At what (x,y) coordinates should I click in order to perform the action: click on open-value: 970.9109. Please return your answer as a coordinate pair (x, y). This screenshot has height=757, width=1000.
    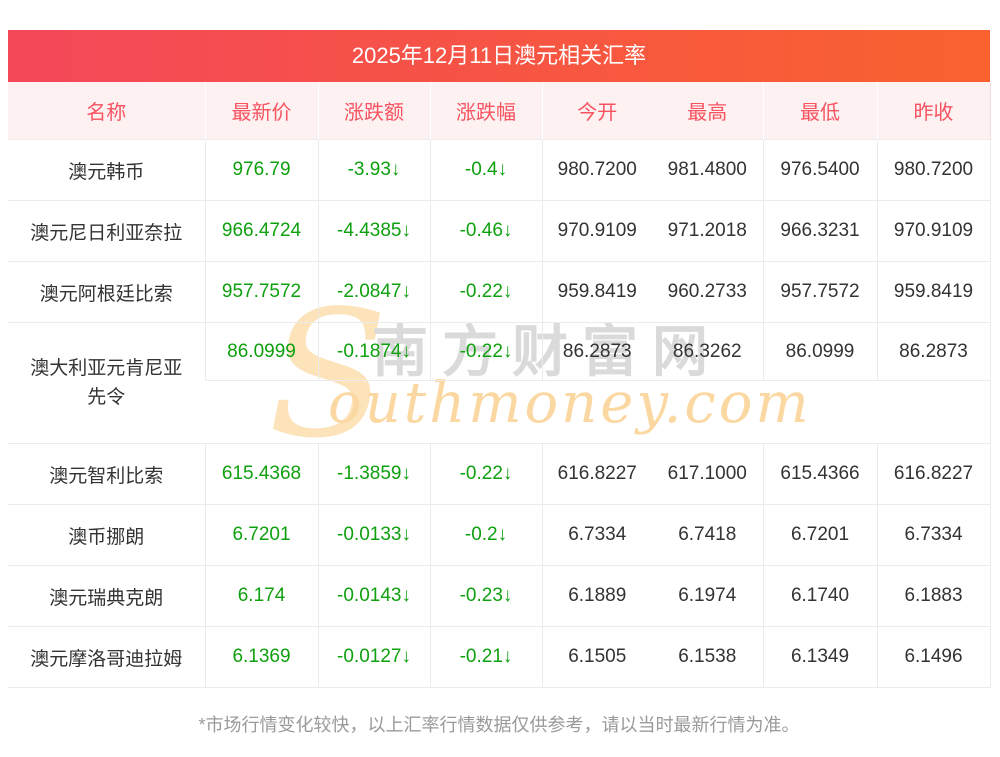
    Looking at the image, I should click on (596, 231).